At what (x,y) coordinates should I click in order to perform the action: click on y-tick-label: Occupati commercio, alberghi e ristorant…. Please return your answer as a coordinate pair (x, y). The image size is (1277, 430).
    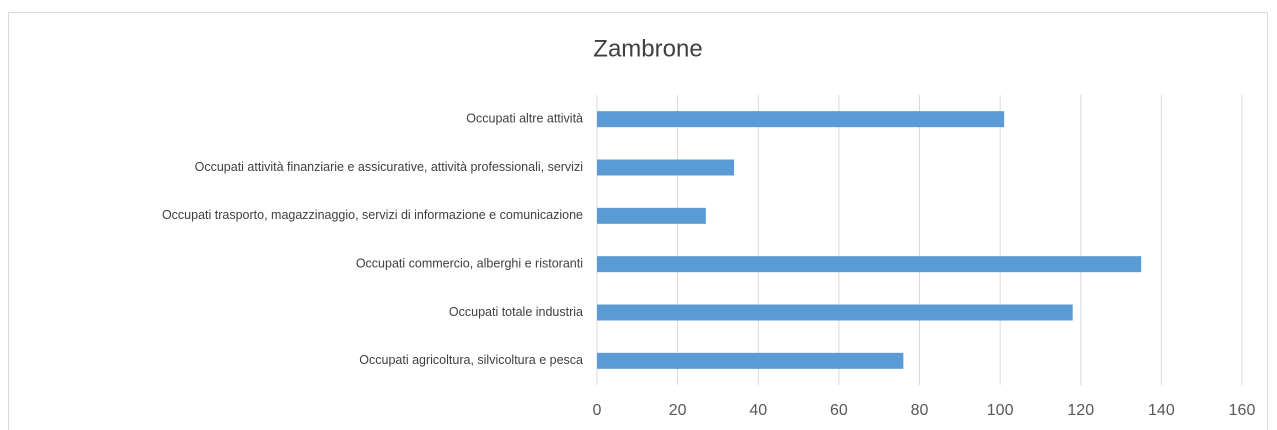
    Looking at the image, I should click on (469, 263).